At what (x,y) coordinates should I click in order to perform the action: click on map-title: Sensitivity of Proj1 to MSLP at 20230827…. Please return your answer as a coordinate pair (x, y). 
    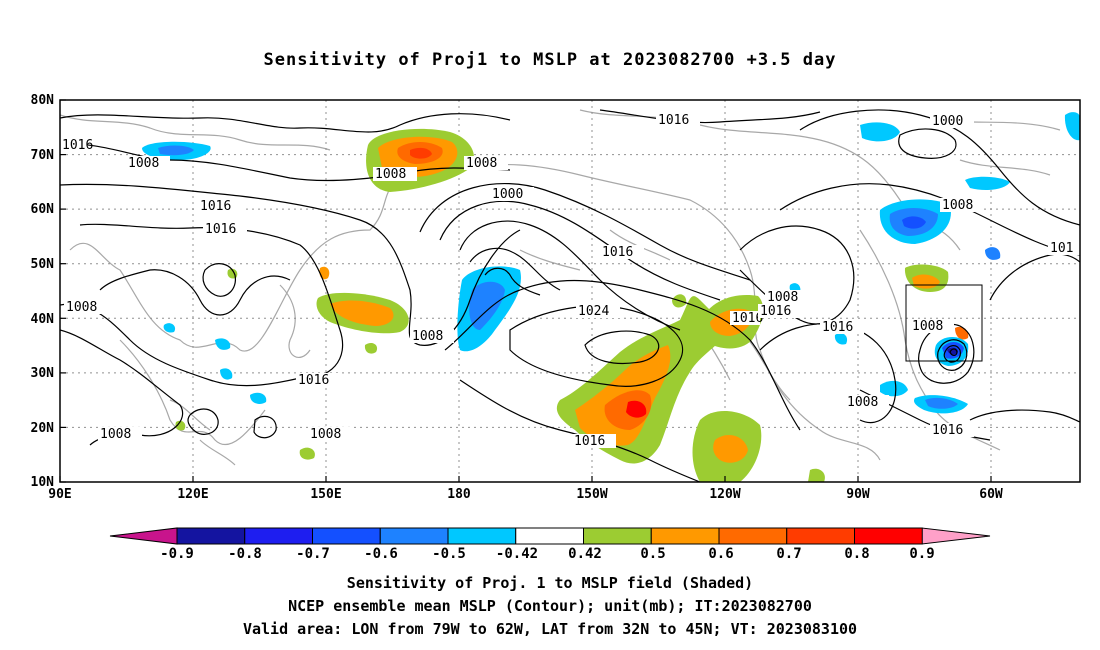
    Looking at the image, I should click on (550, 60).